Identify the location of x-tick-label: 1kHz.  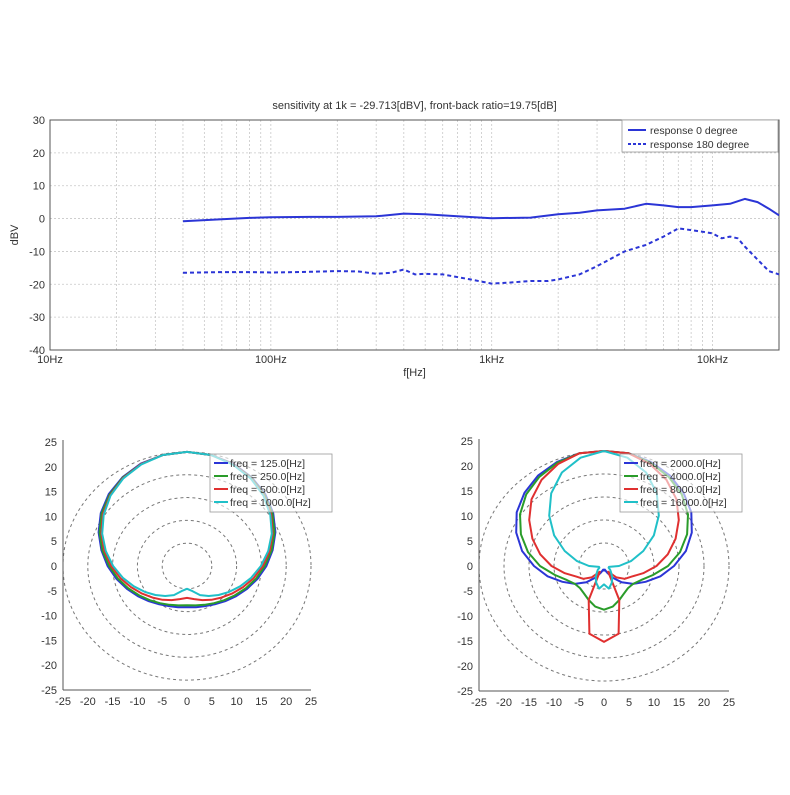
(491, 360).